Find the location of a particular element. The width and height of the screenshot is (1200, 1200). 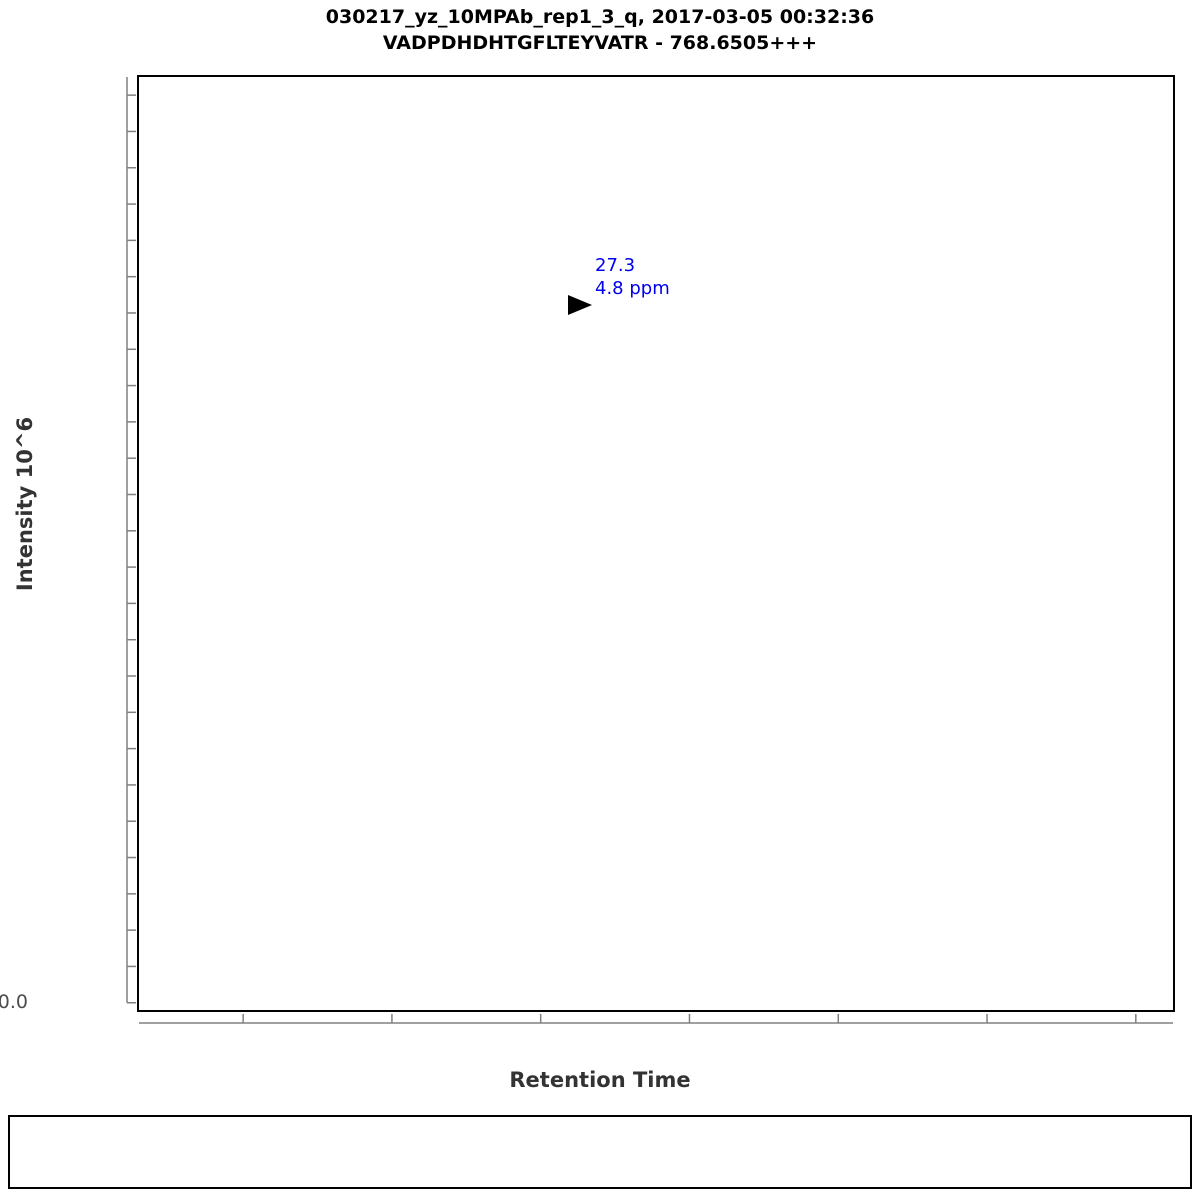

legend is located at coordinates (600, 1152).